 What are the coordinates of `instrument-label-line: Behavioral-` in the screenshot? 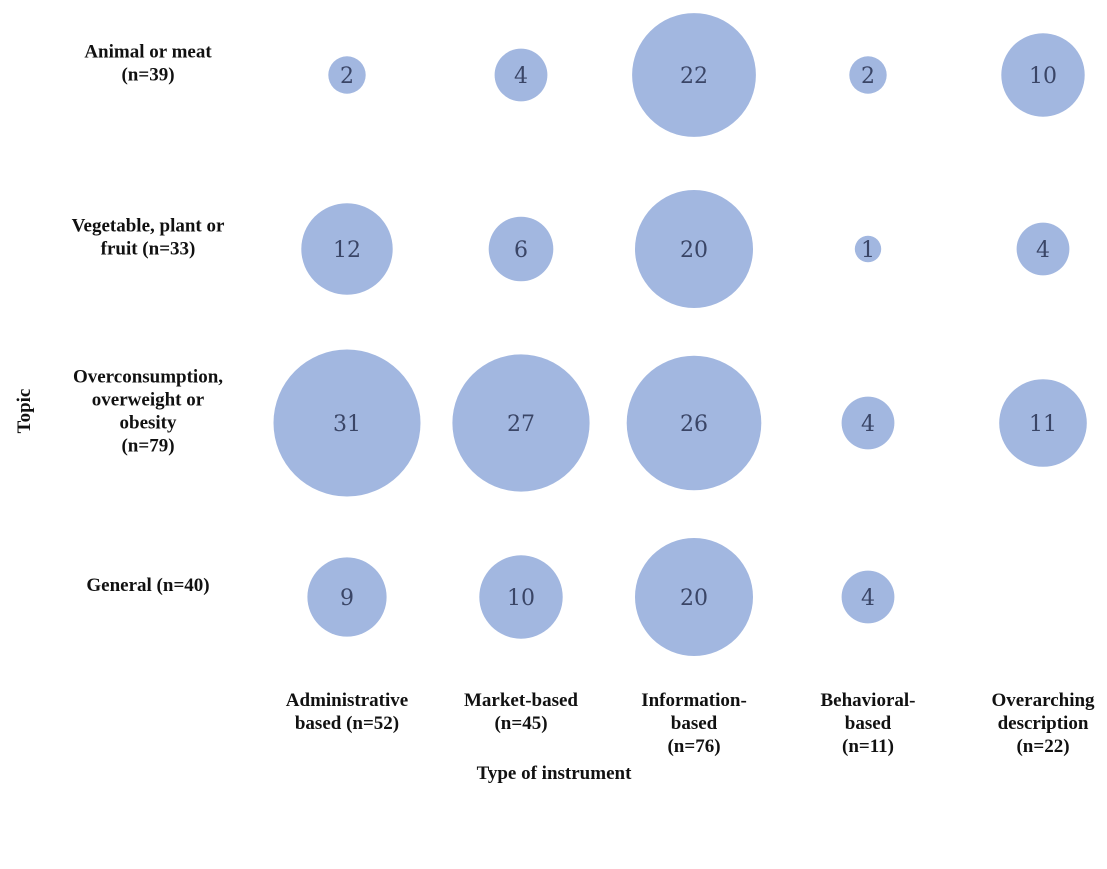 It's located at (868, 700).